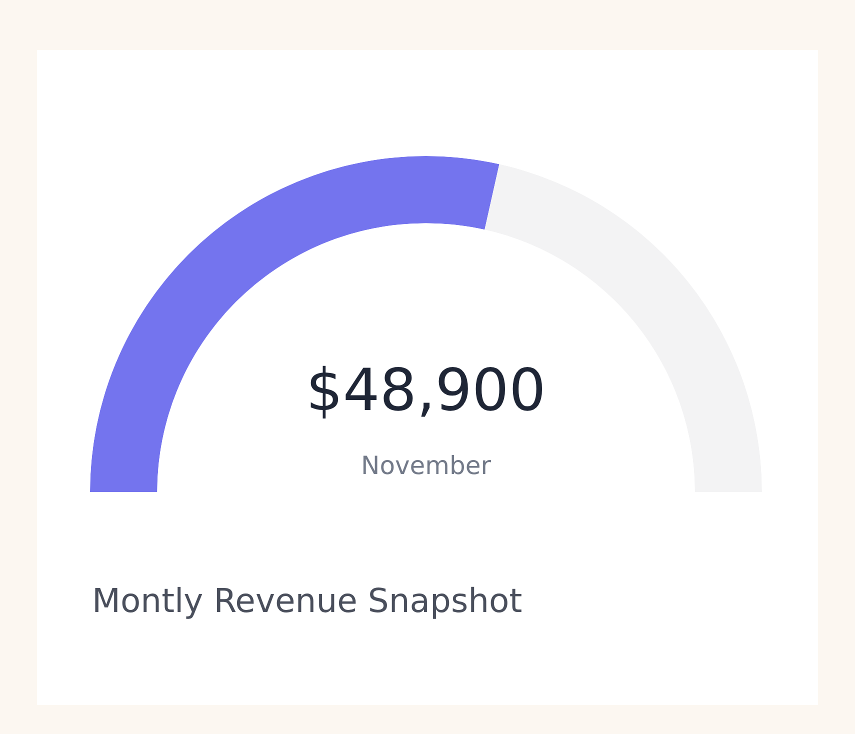 This screenshot has height=734, width=855. Describe the element at coordinates (426, 390) in the screenshot. I see `text: $48,900` at that location.